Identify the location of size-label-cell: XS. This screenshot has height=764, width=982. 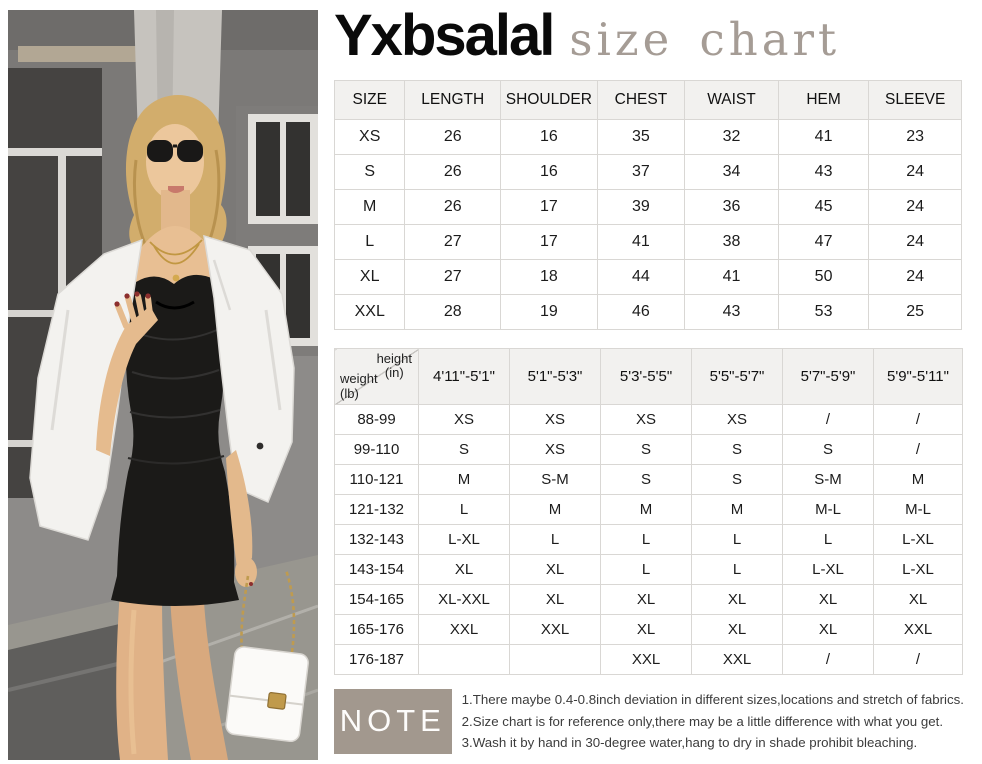
(369, 137).